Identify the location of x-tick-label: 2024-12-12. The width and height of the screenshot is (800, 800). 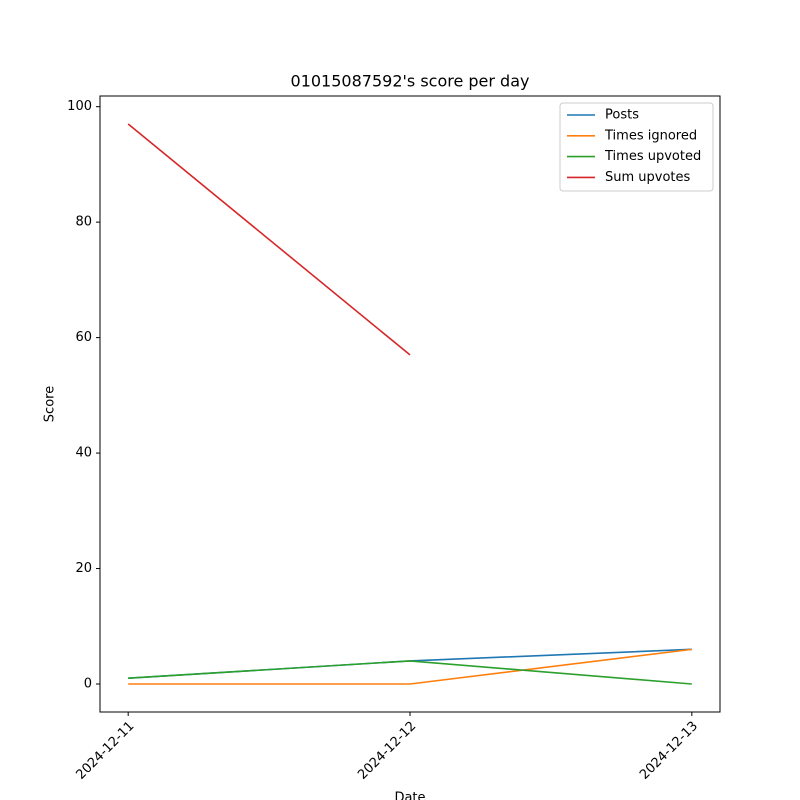
(387, 751).